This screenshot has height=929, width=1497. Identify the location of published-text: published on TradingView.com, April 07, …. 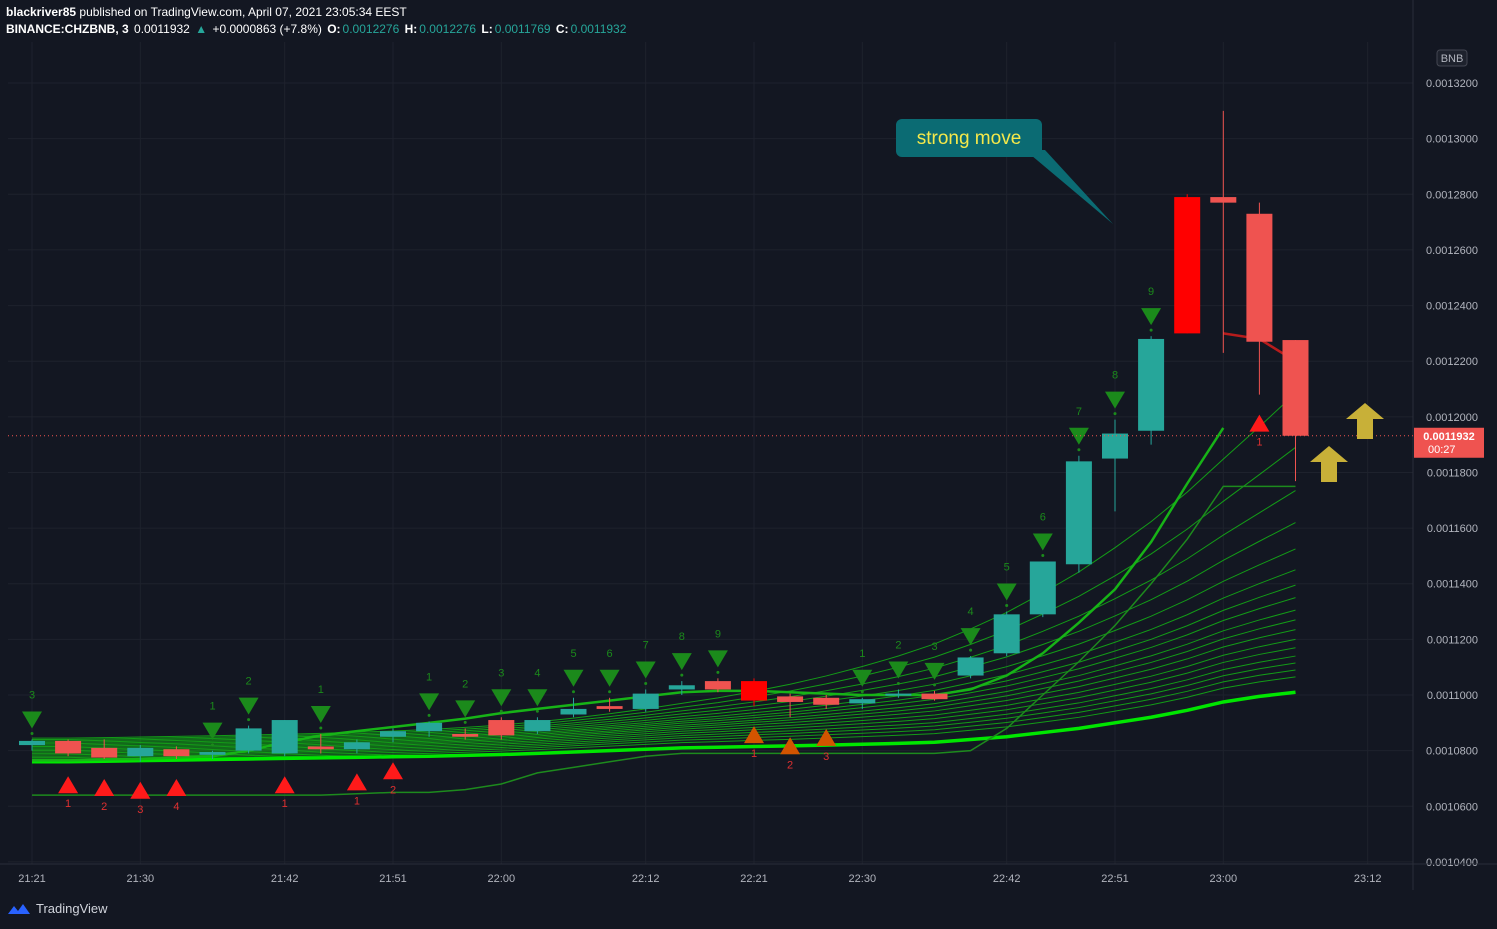
(243, 12).